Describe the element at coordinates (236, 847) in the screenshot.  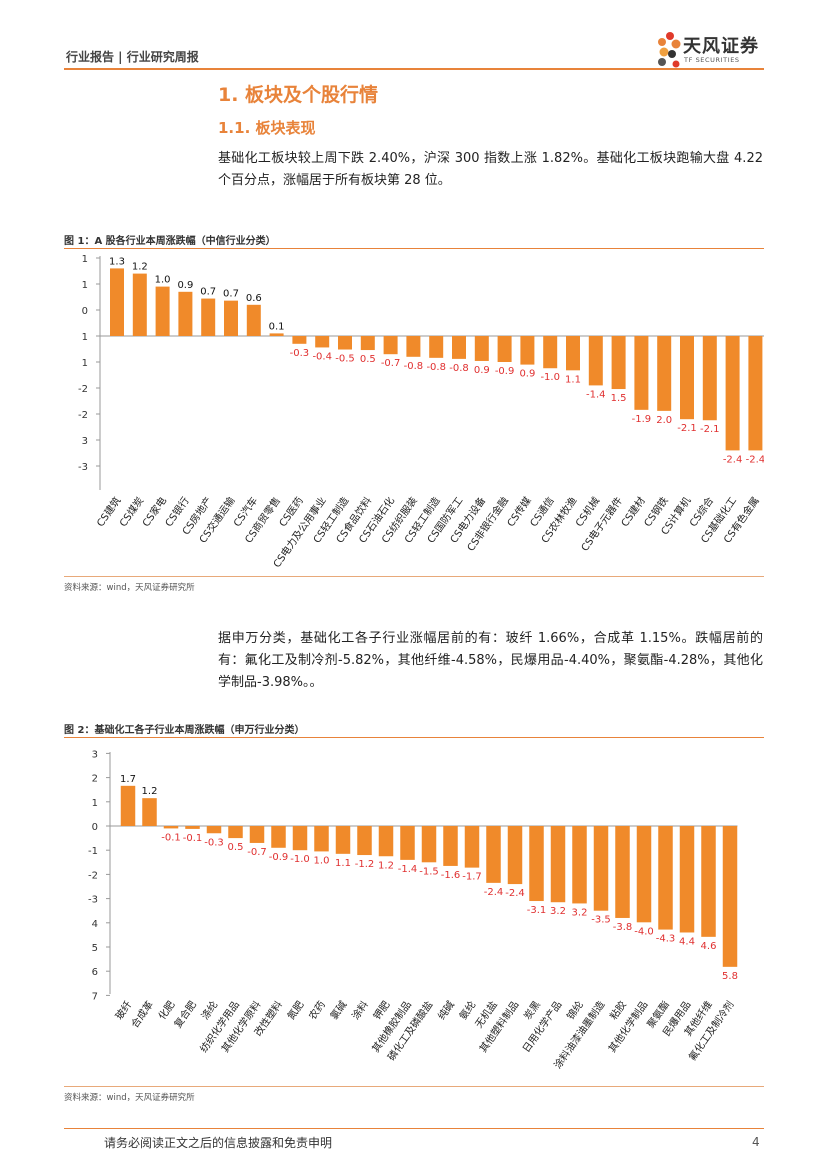
I see `chart2-data-label: 0.5` at that location.